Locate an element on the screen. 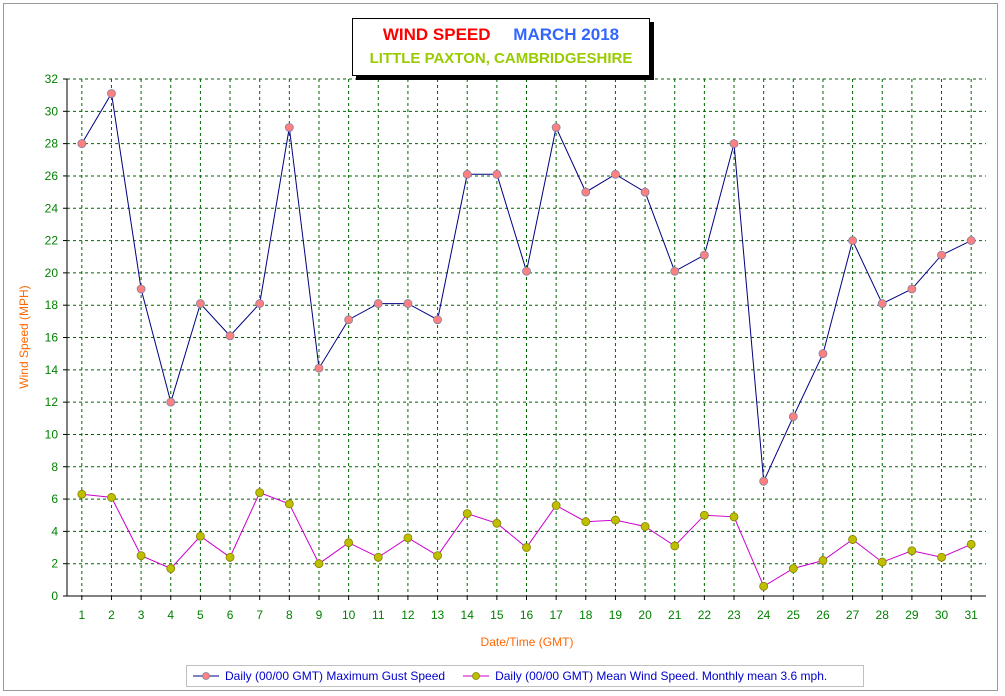 The height and width of the screenshot is (696, 1005). x-tick-label: 17 is located at coordinates (556, 615).